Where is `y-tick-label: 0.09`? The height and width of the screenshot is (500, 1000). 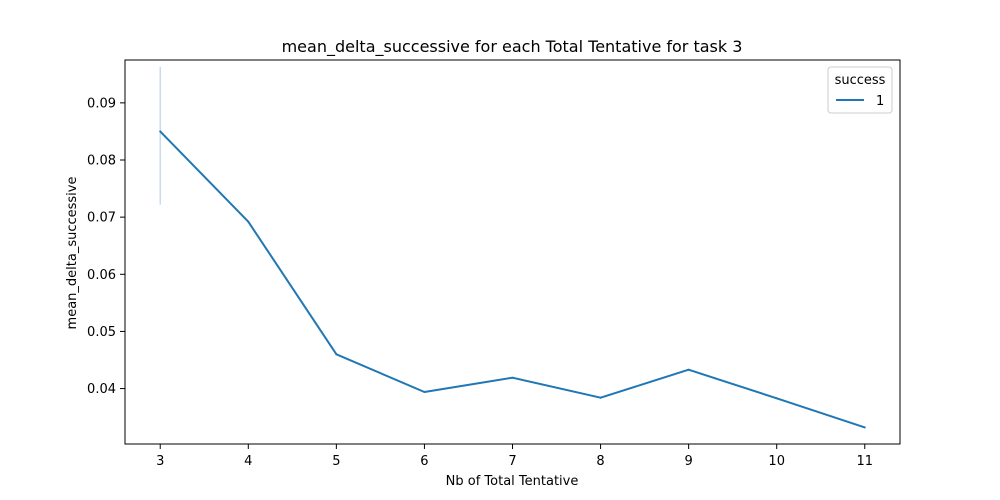
y-tick-label: 0.09 is located at coordinates (101, 103).